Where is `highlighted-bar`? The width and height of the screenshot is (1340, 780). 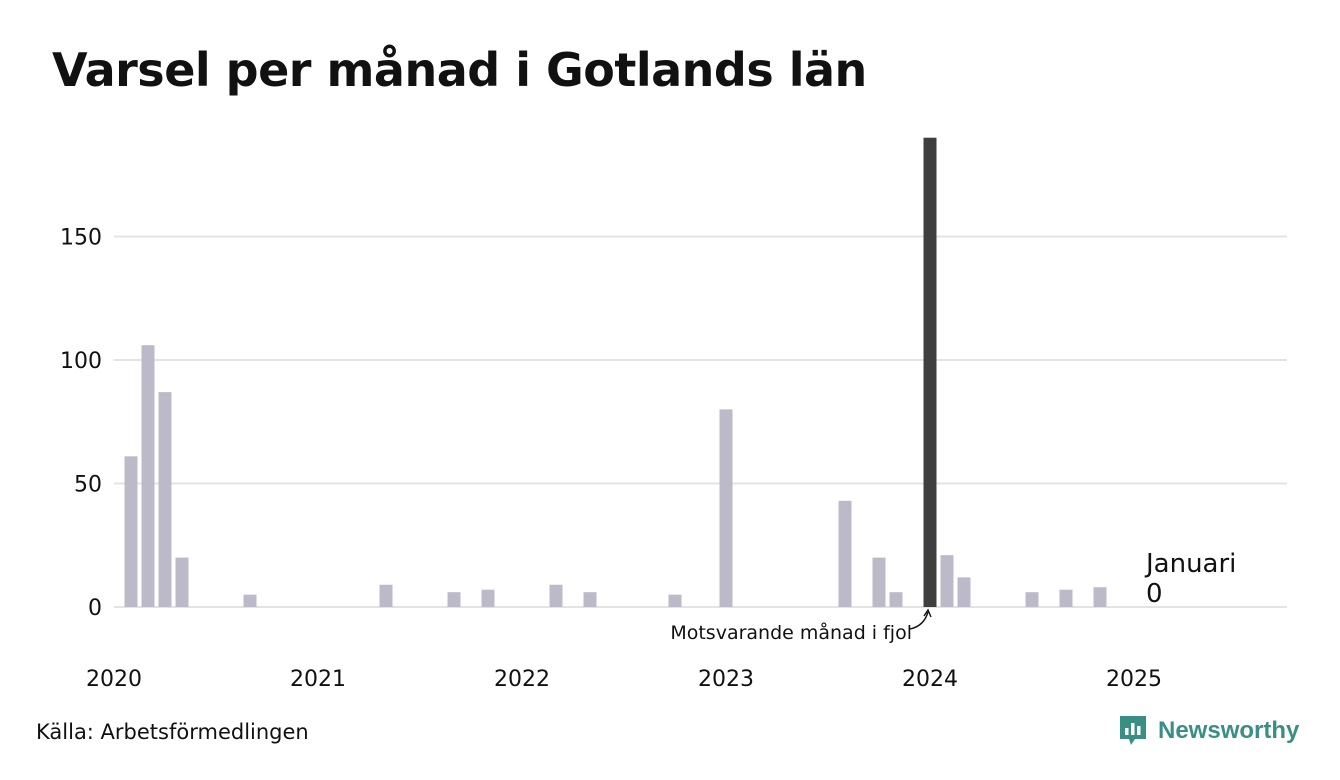
highlighted-bar is located at coordinates (930, 372).